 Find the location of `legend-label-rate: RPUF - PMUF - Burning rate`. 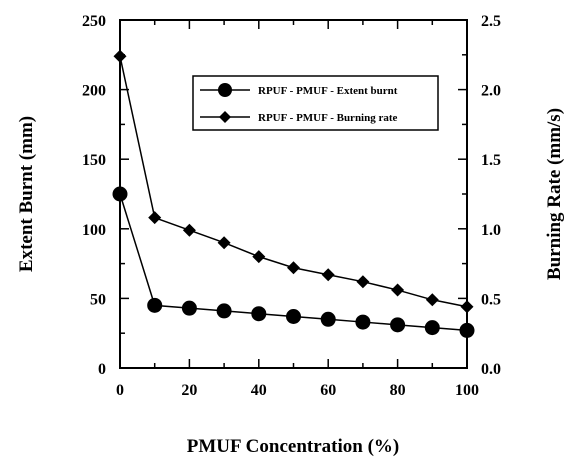

legend-label-rate: RPUF - PMUF - Burning rate is located at coordinates (328, 118).